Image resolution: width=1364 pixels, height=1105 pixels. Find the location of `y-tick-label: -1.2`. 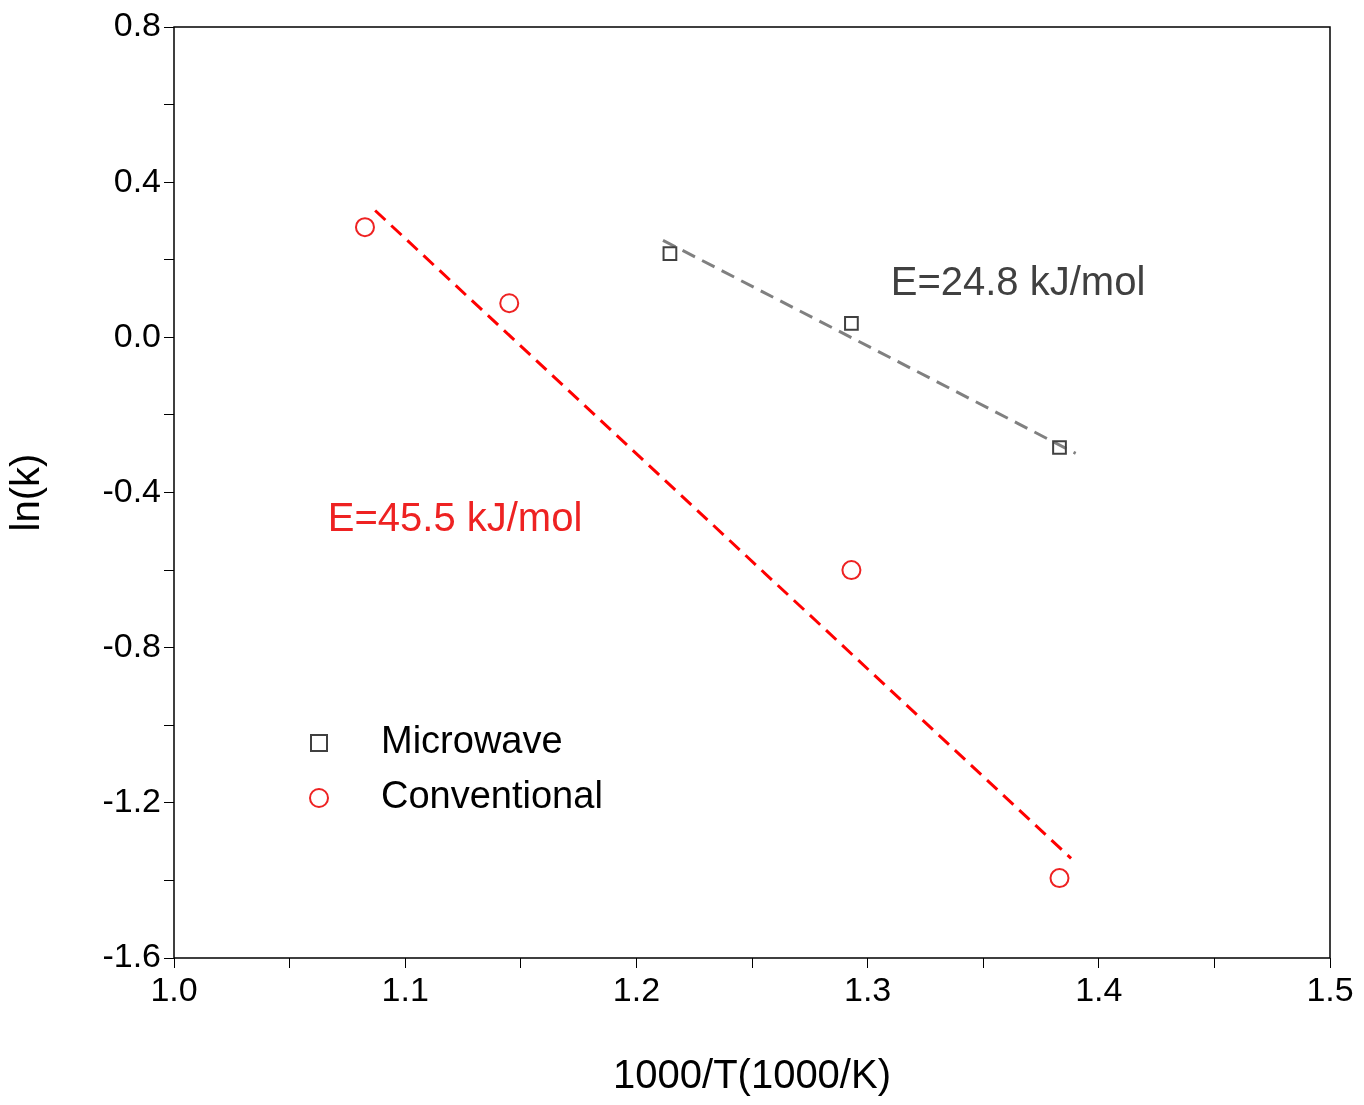

y-tick-label: -1.2 is located at coordinates (131, 800).